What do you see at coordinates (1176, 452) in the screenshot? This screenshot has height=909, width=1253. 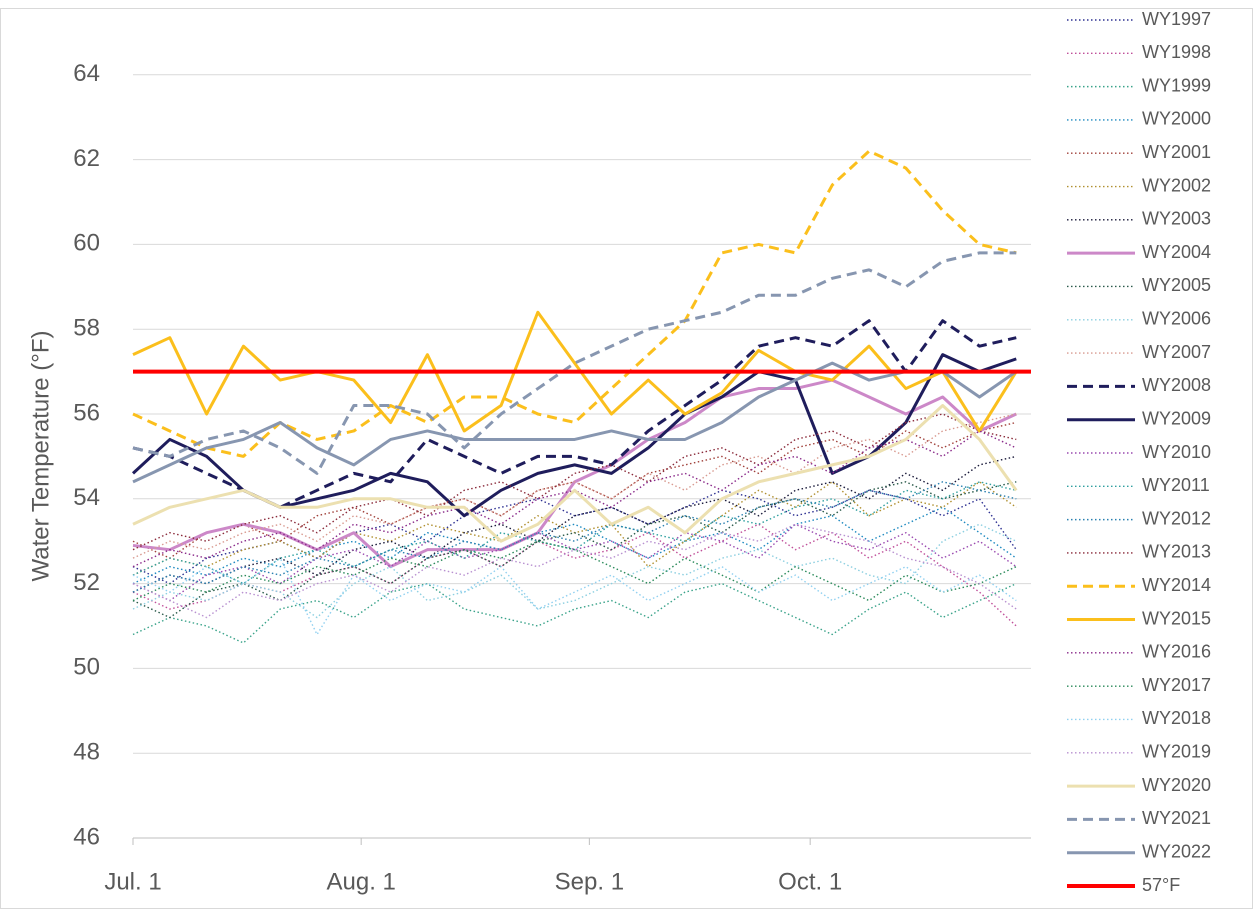 I see `legend-label: WY2010` at bounding box center [1176, 452].